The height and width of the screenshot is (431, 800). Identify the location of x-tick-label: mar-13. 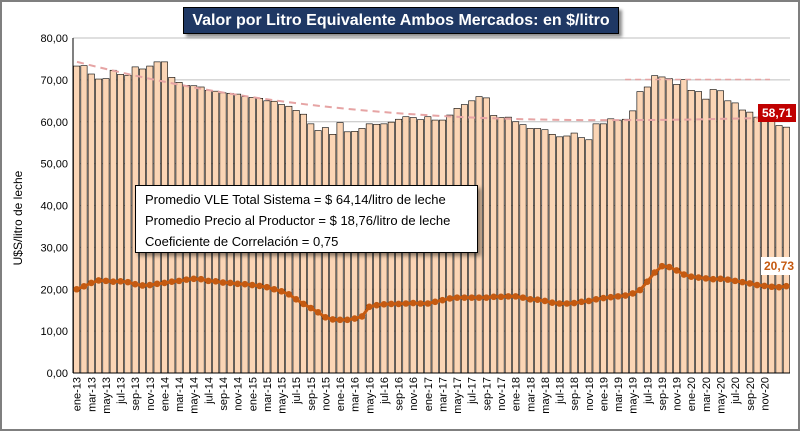
(92, 394).